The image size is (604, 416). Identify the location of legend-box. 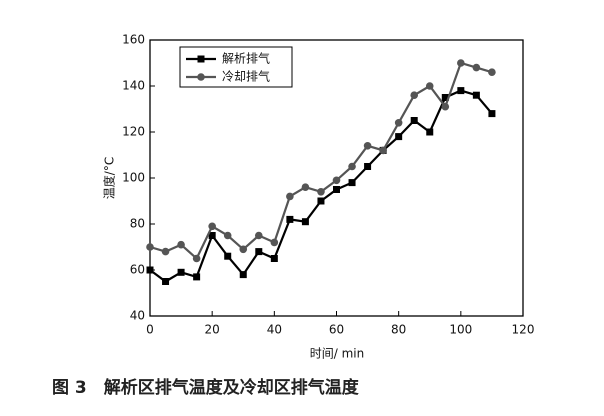
(236, 67).